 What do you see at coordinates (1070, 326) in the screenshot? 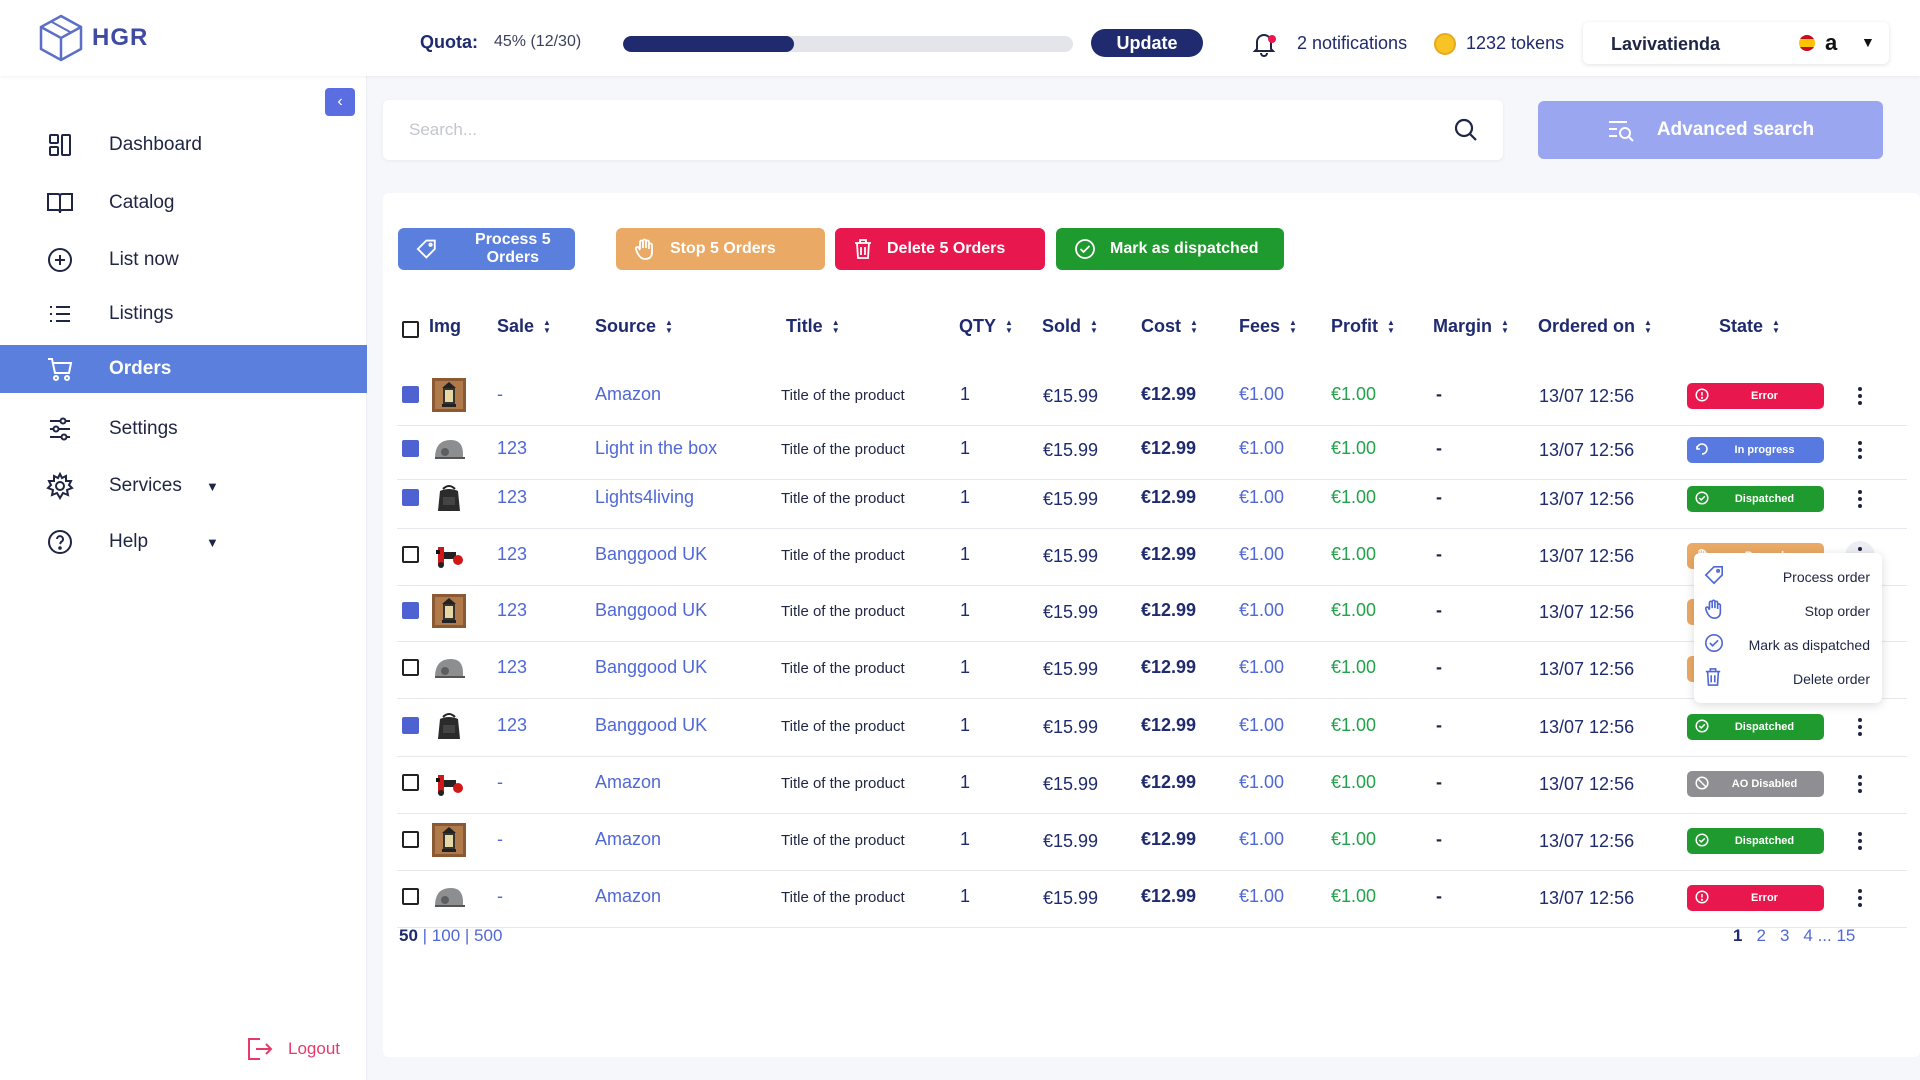
I see `col-header-sold: Sold ▲ ▼` at bounding box center [1070, 326].